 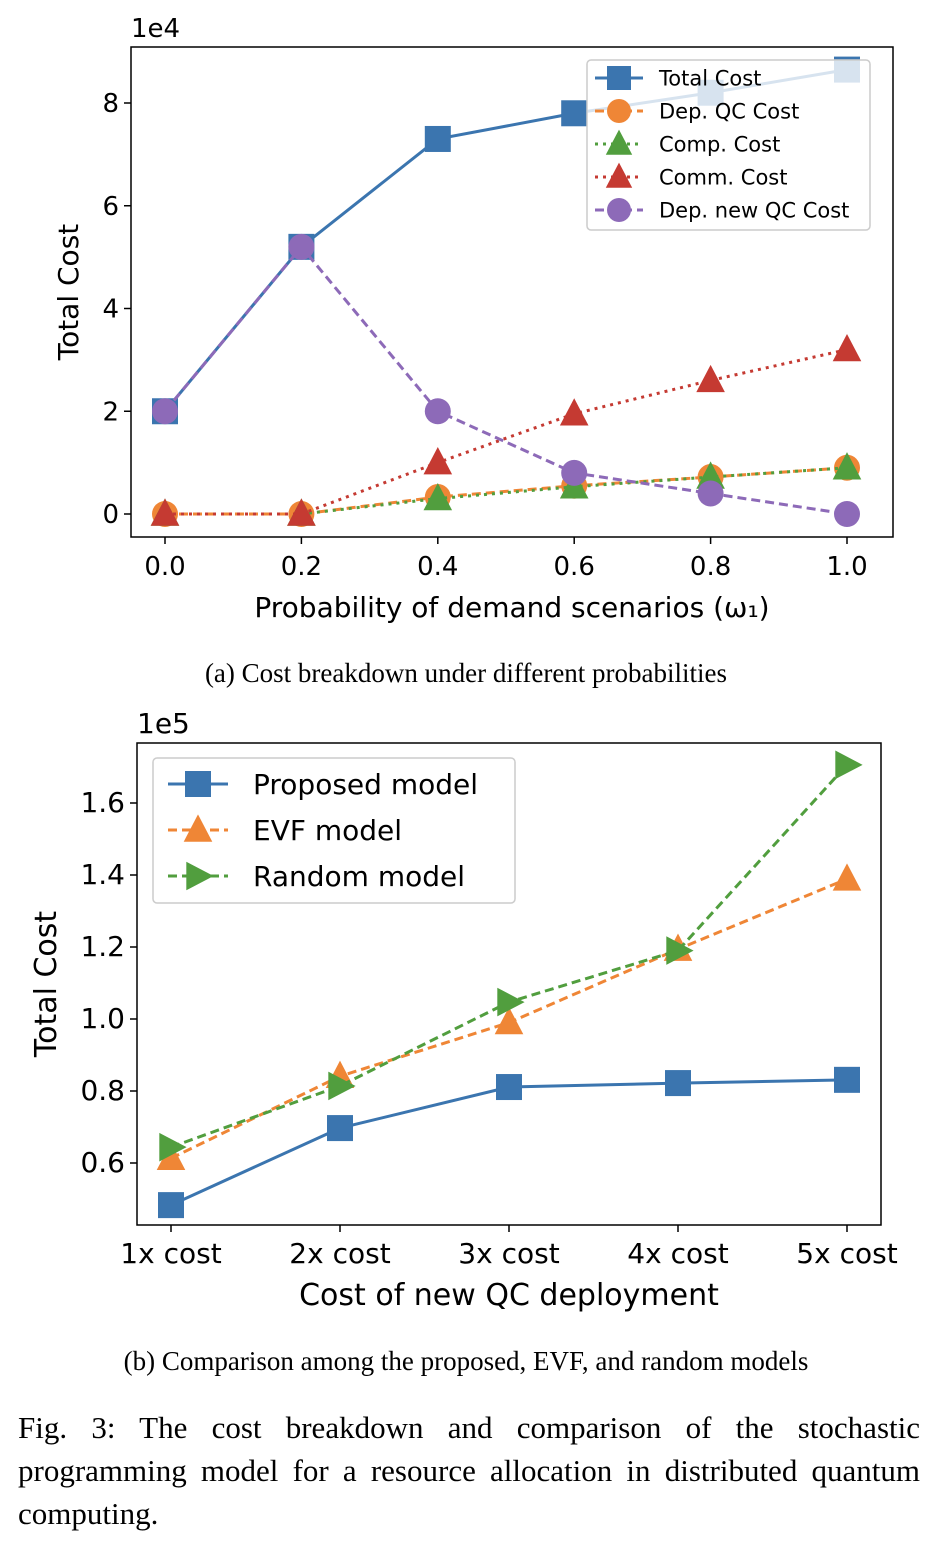 What do you see at coordinates (110, 104) in the screenshot?
I see `y-tick-label: 8` at bounding box center [110, 104].